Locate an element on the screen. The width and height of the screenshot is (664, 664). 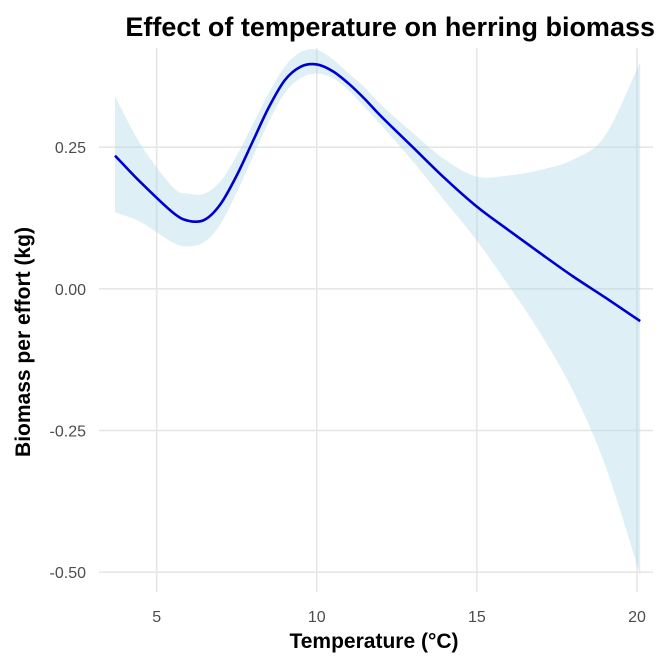
chart-title: Effect of temperature on herring biomass is located at coordinates (390, 27).